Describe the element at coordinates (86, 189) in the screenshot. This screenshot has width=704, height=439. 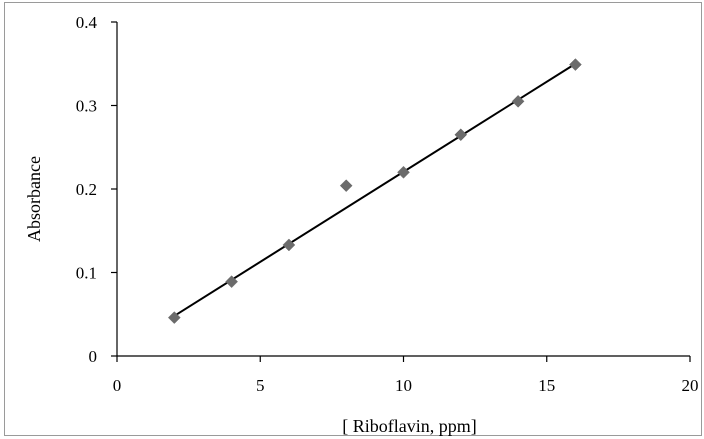
I see `y-tick-label: 0.2` at that location.